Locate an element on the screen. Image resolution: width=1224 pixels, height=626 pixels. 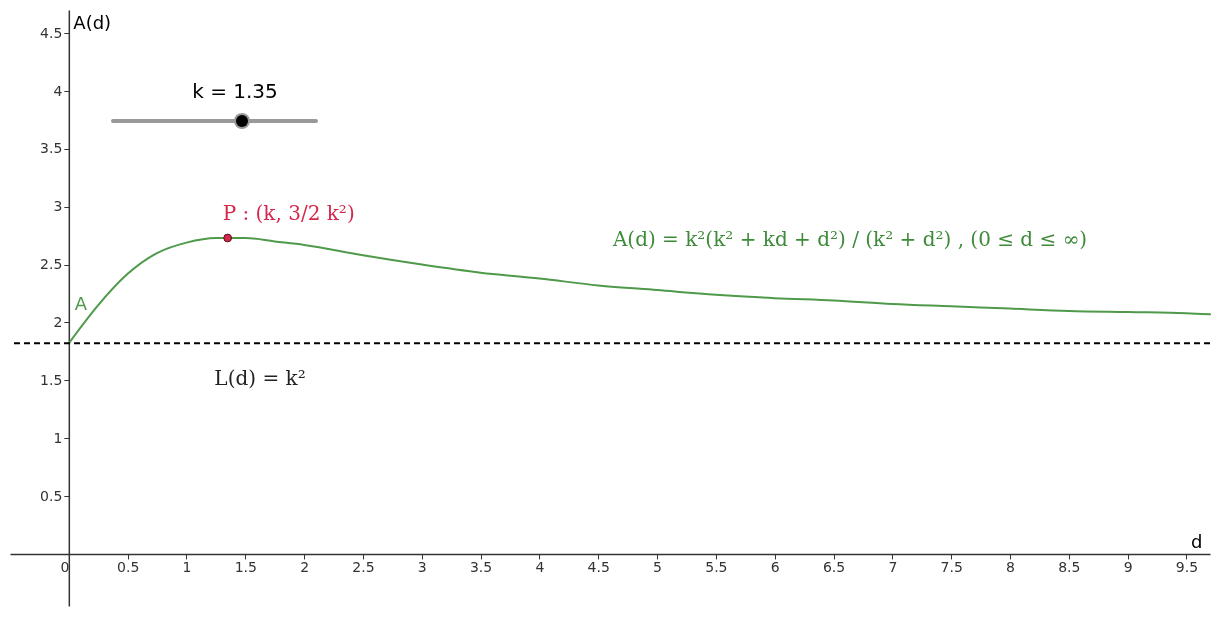
x-tick-label: 8.5 is located at coordinates (1069, 567).